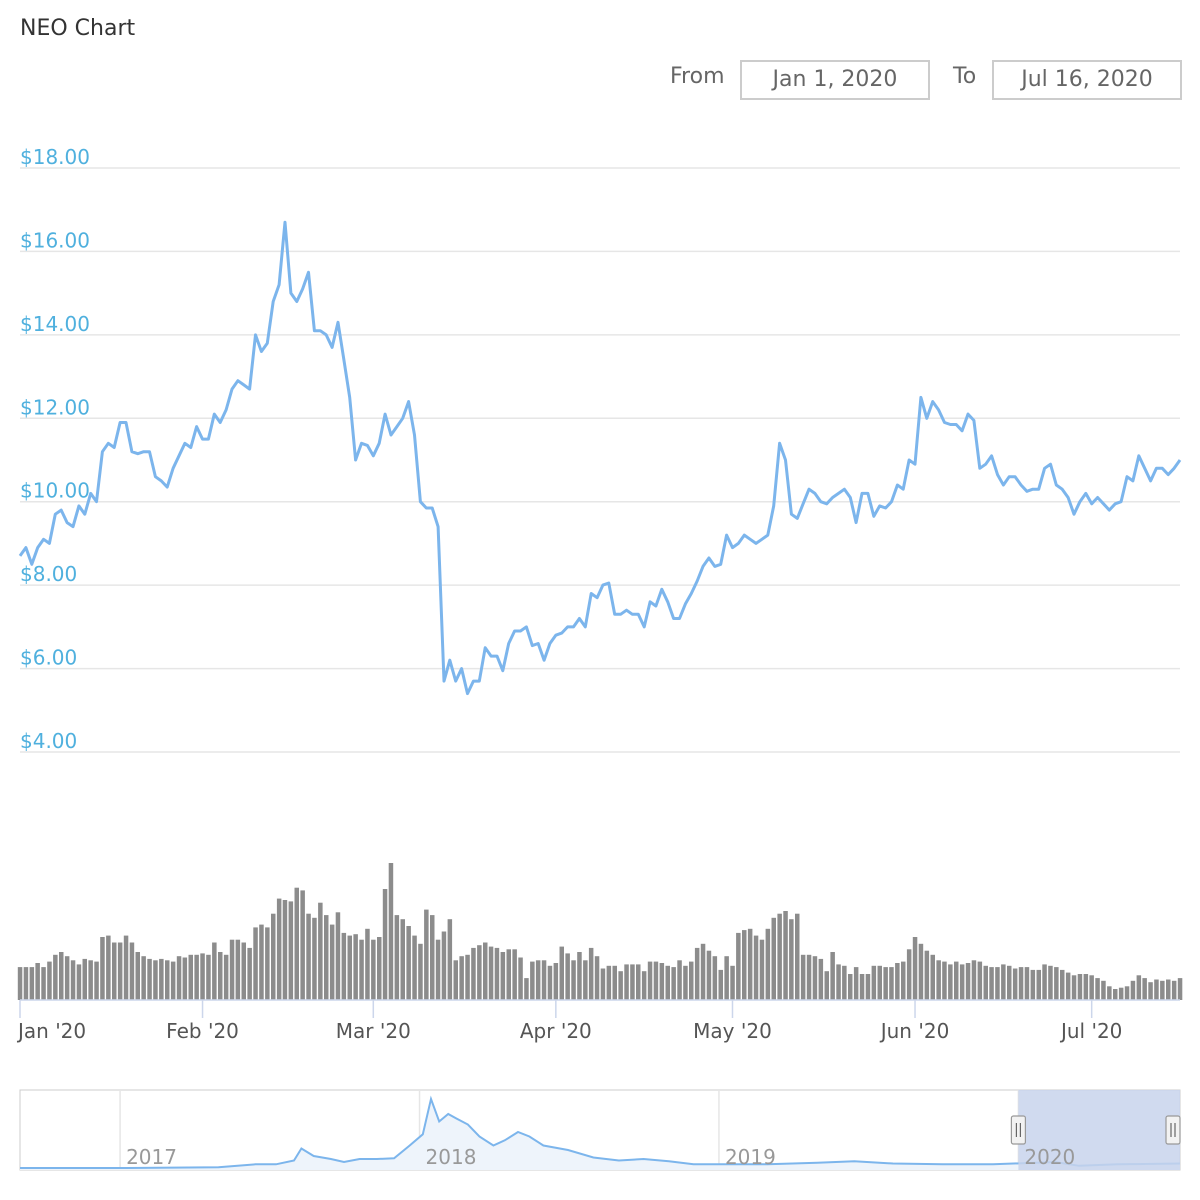  What do you see at coordinates (55, 157) in the screenshot?
I see `y-tick-label: $18.00` at bounding box center [55, 157].